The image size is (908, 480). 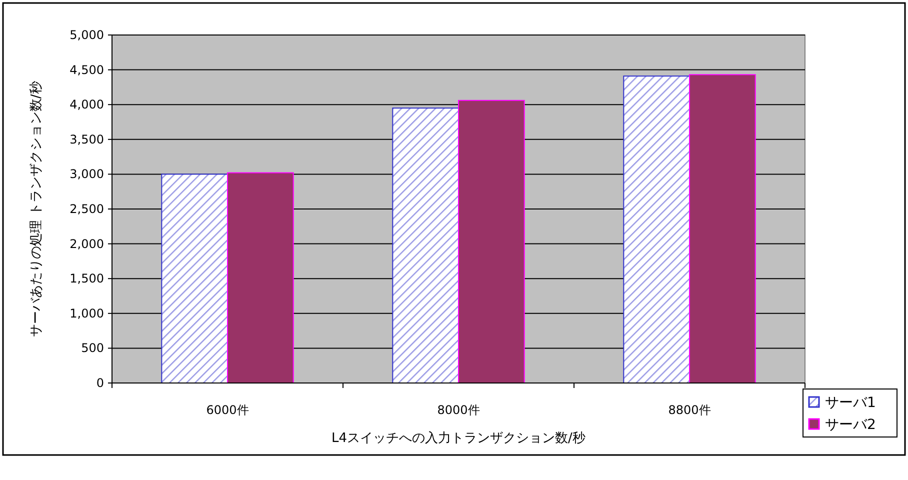 I want to click on x-tick-label: 8000件, so click(x=458, y=410).